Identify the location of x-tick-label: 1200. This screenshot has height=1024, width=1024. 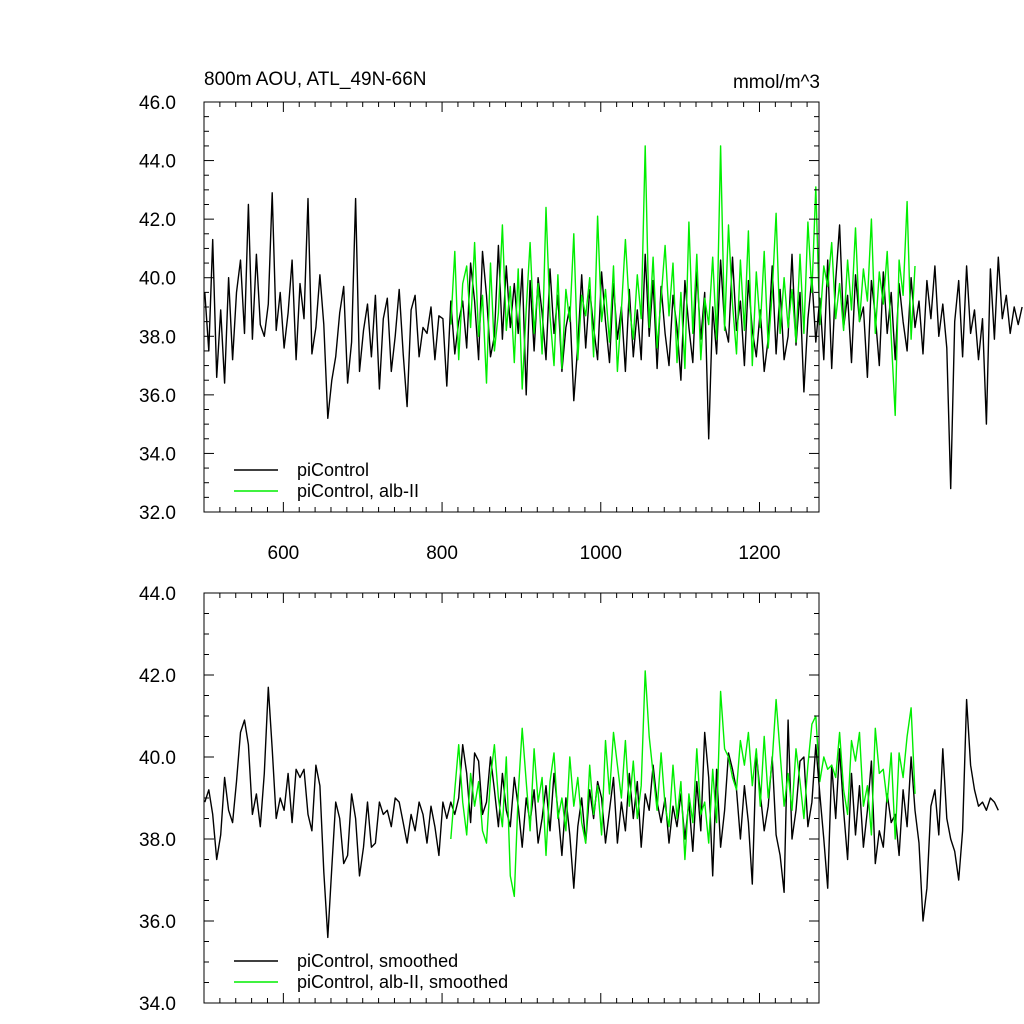
(759, 553).